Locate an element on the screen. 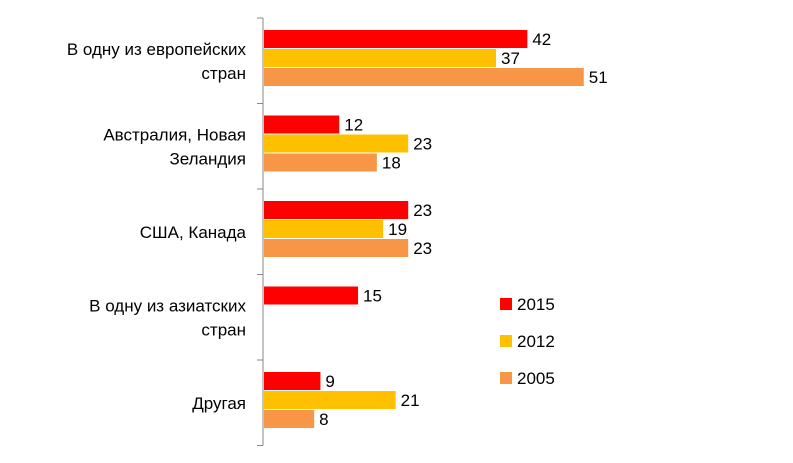  legend-label: 2005 is located at coordinates (536, 378).